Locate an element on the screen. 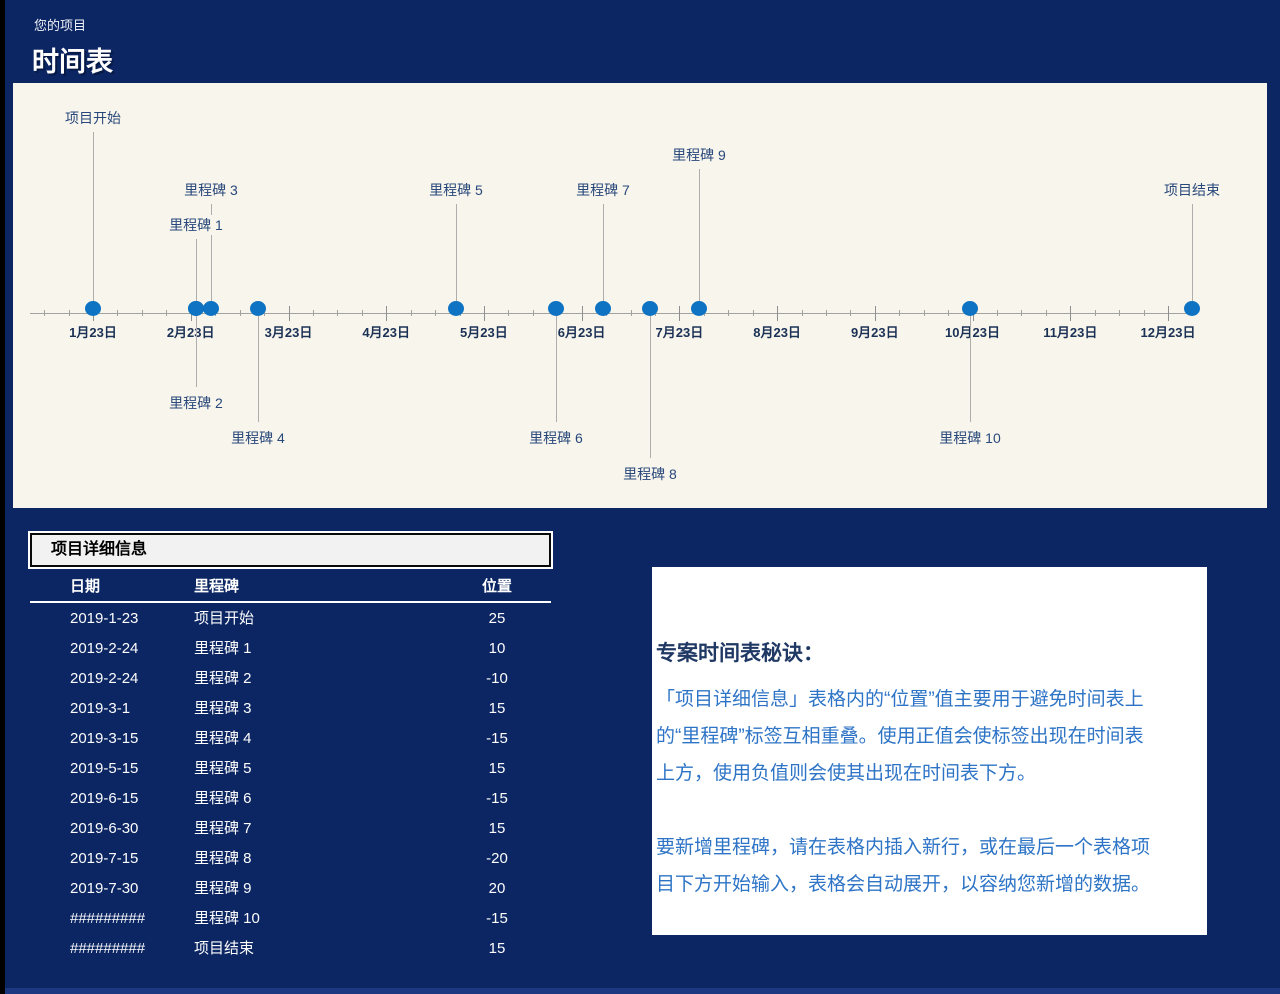 The height and width of the screenshot is (994, 1280). cell-position: -20 is located at coordinates (497, 858).